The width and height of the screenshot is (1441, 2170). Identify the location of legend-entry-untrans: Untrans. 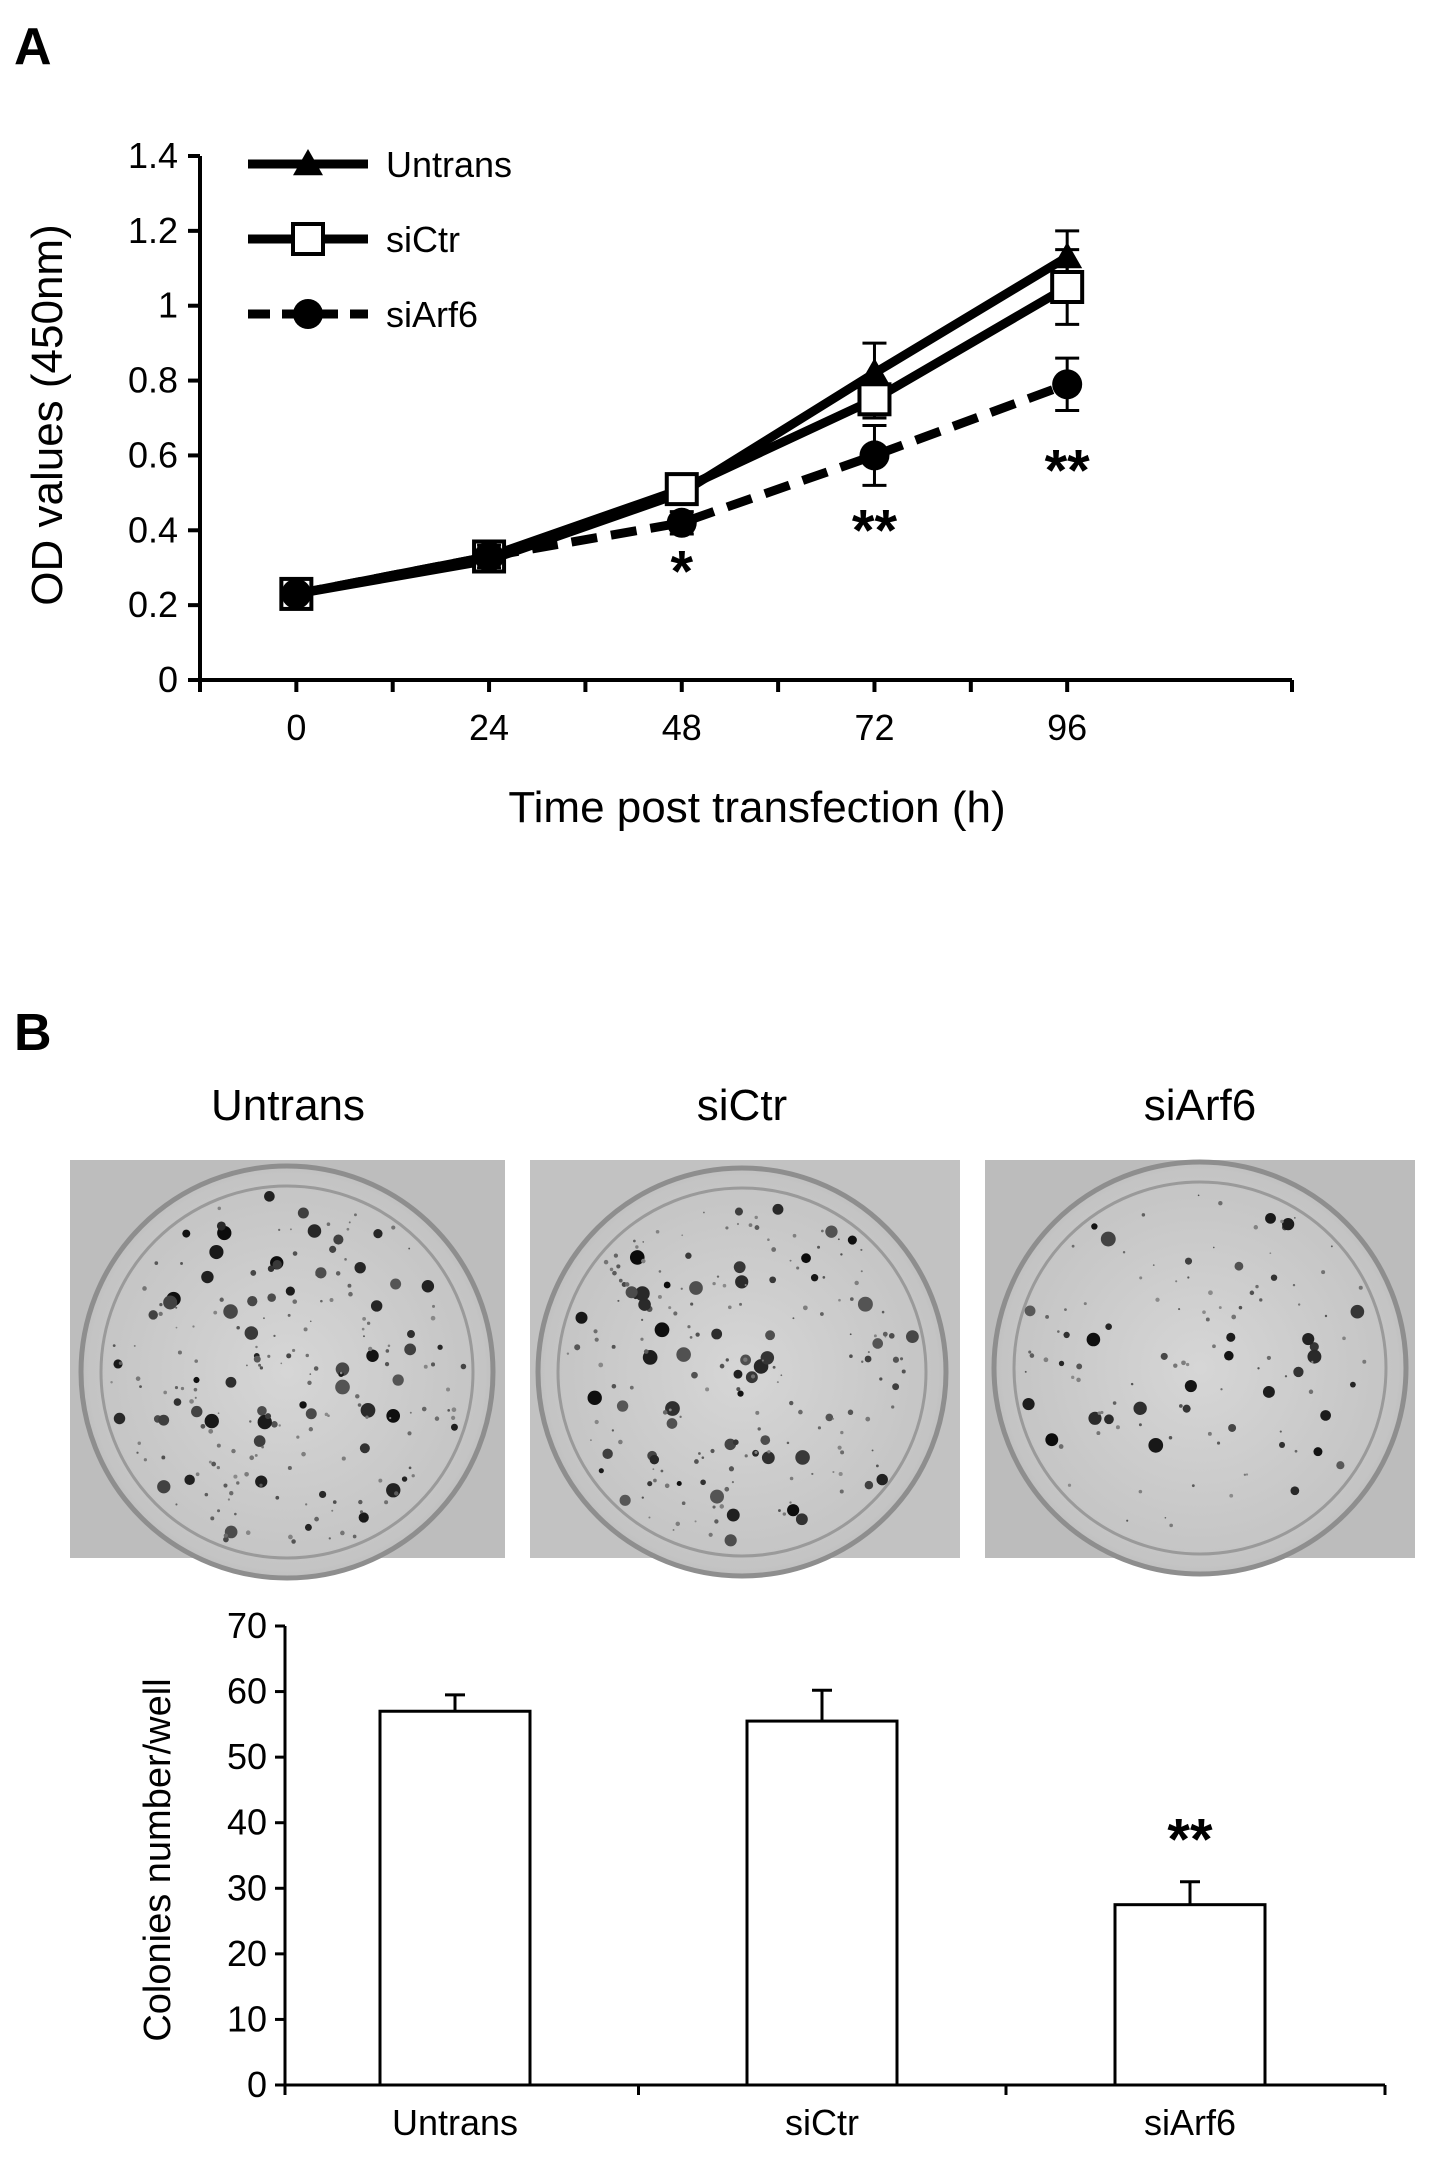
(380, 164).